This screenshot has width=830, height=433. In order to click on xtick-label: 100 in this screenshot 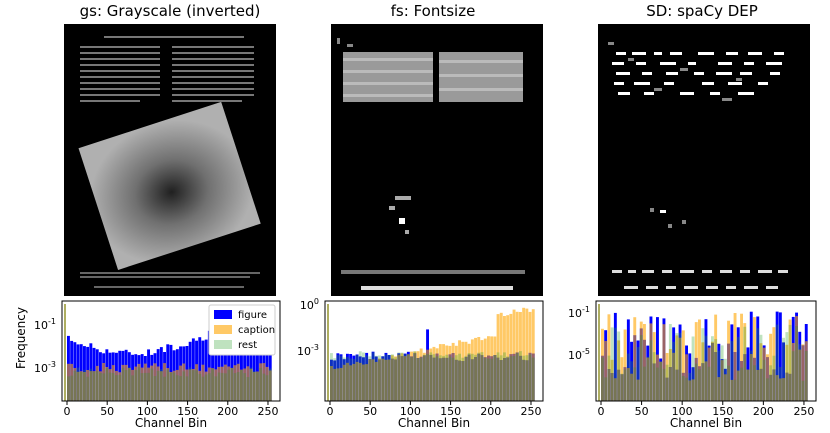, I will do `click(147, 411)`.